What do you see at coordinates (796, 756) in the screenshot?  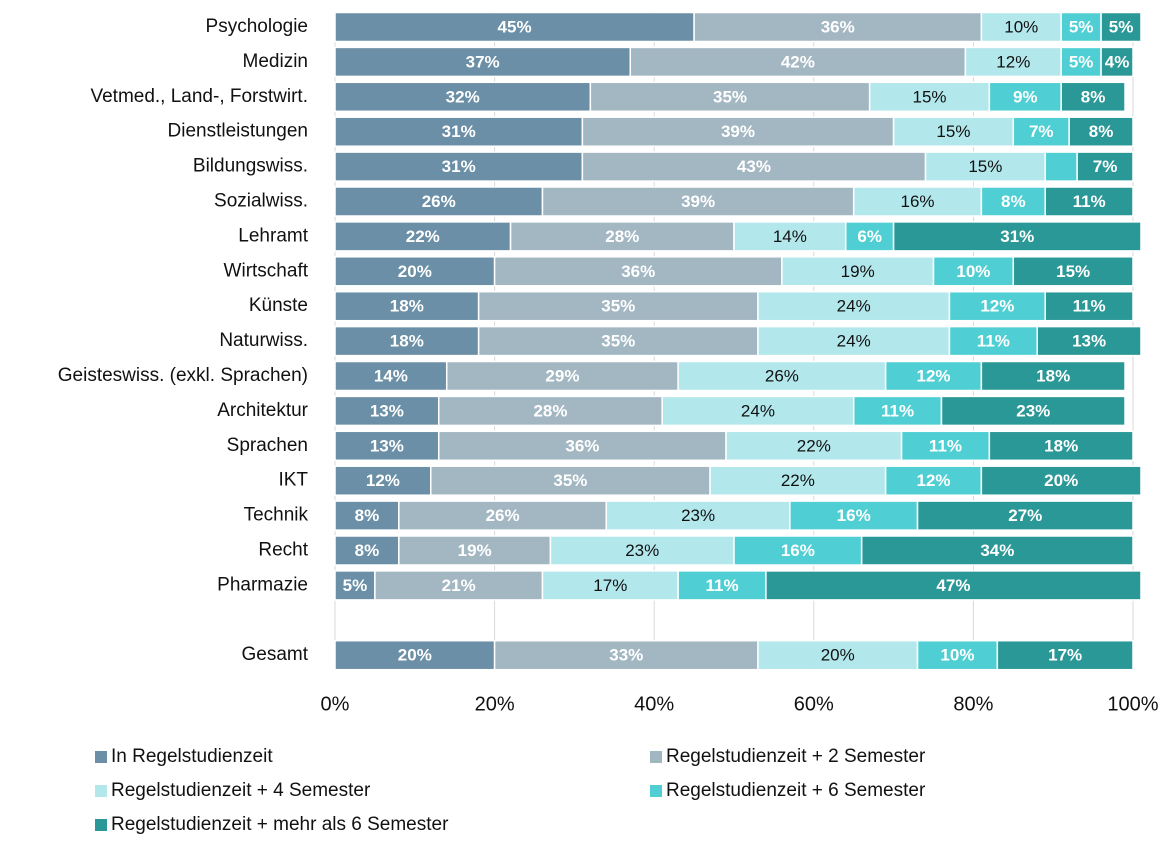 I see `legend-label: Regelstudienzeit + 2 Semester` at bounding box center [796, 756].